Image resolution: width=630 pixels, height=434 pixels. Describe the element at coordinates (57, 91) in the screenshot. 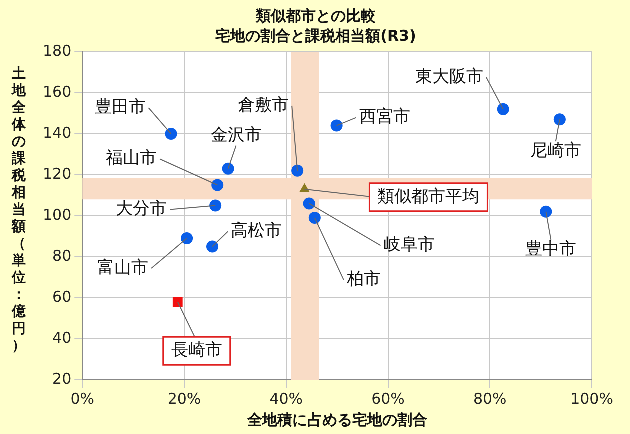

I see `y-tick-label: 160` at that location.